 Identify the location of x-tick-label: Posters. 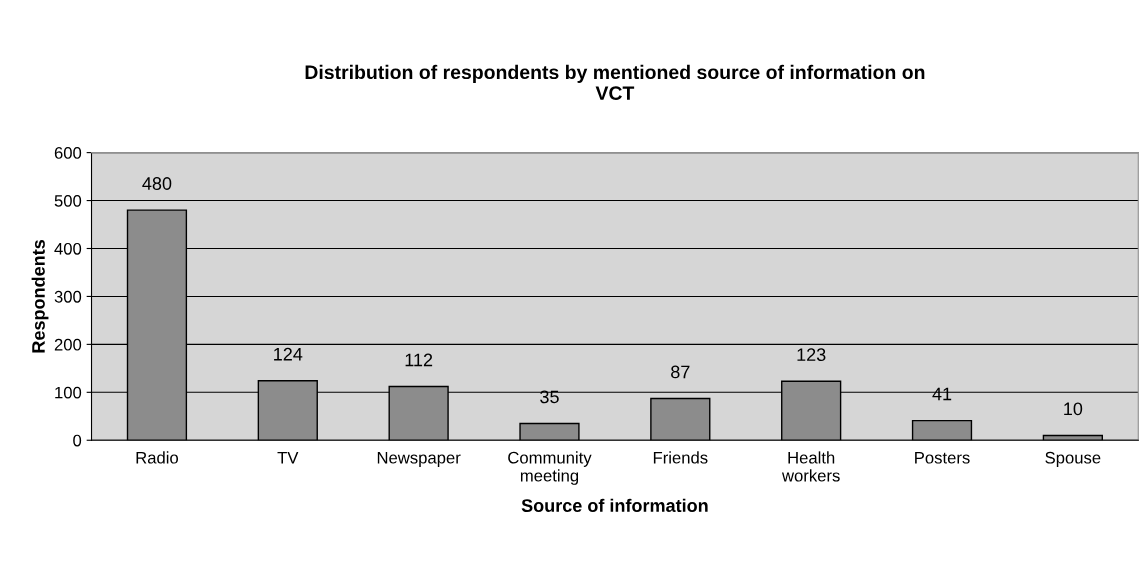
(942, 457).